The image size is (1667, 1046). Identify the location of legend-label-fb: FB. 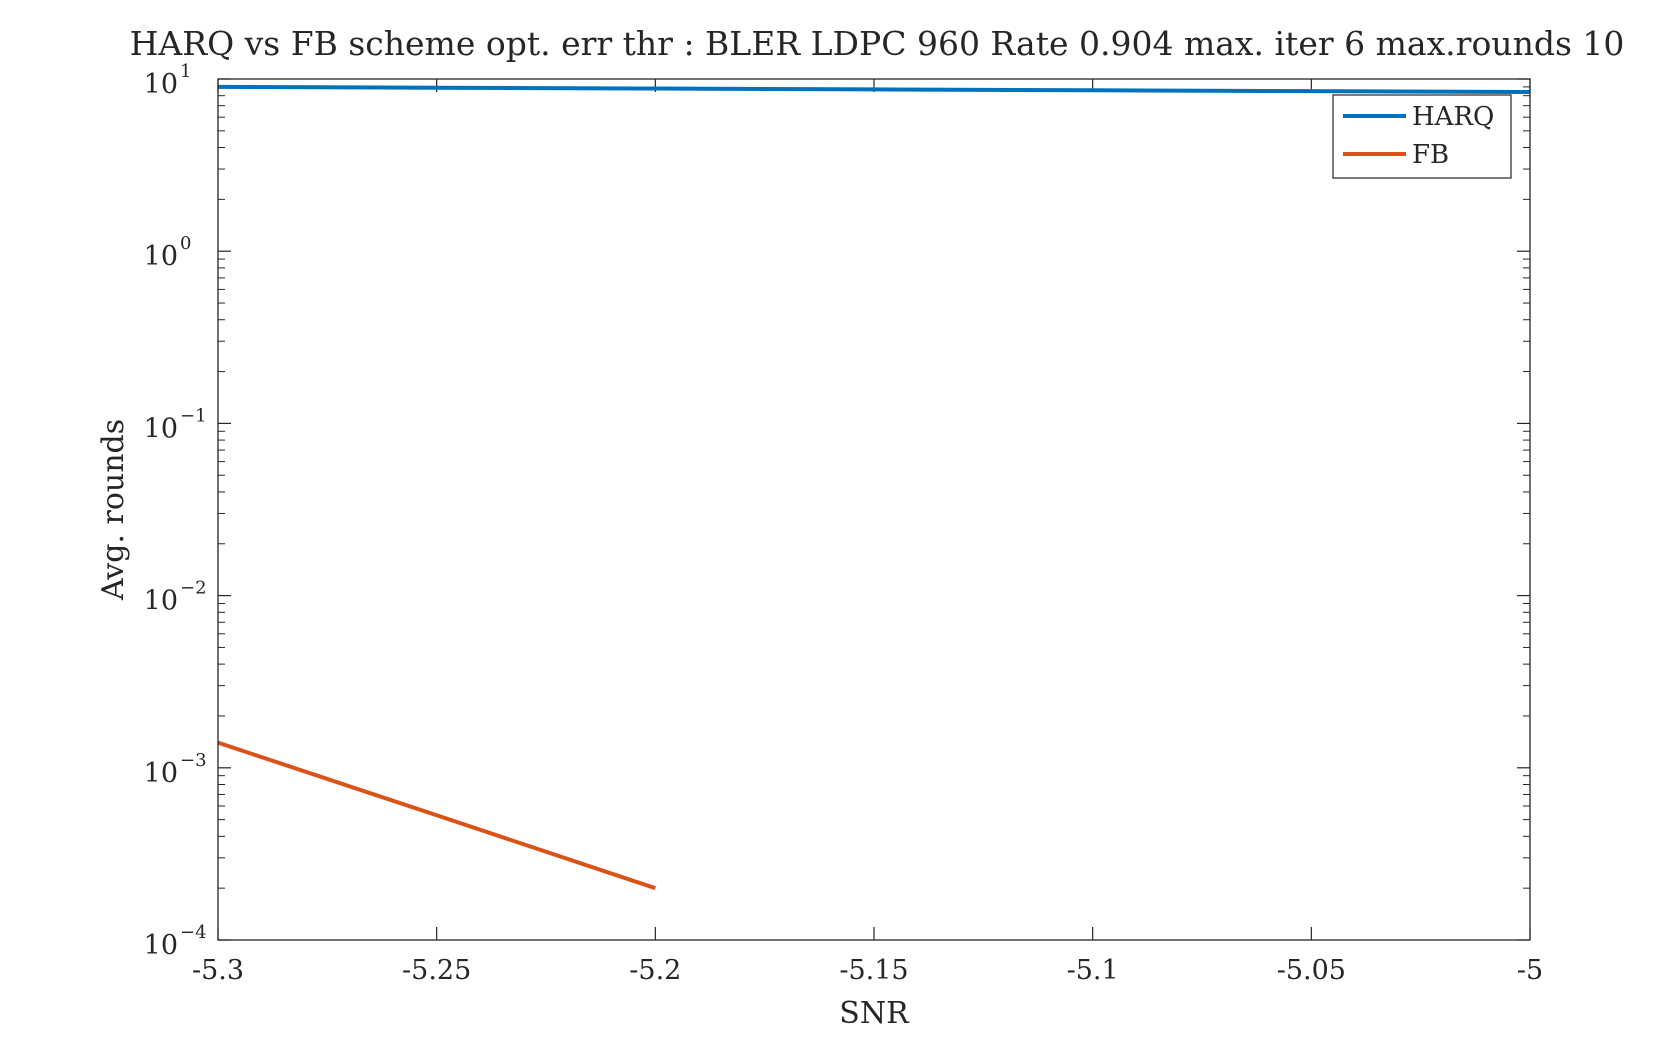
(1430, 155).